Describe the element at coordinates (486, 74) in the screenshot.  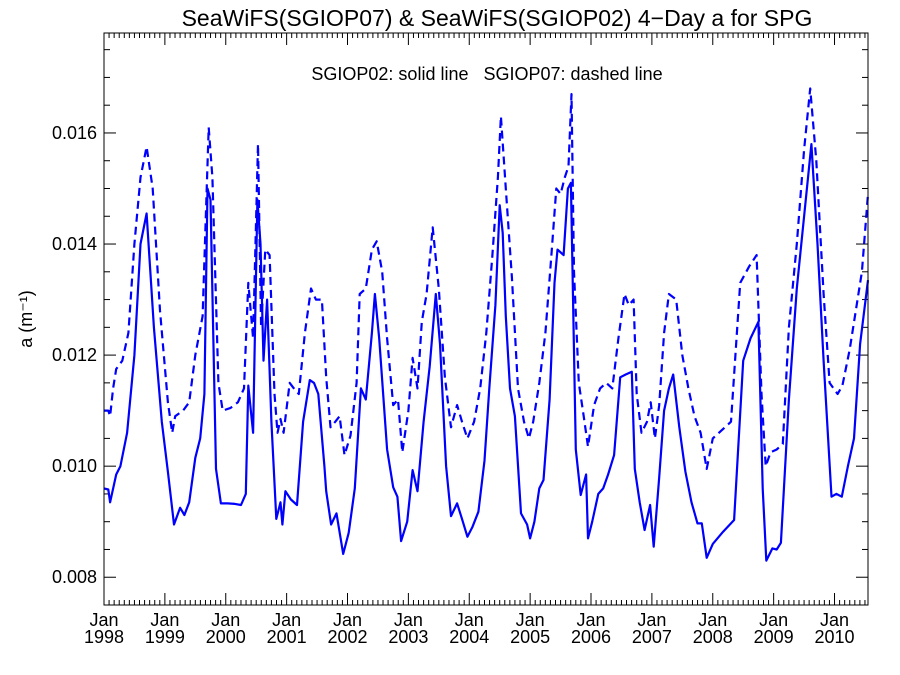
I see `series-annotation: SGIOP02: solid line SGIOP07: dashed line` at that location.